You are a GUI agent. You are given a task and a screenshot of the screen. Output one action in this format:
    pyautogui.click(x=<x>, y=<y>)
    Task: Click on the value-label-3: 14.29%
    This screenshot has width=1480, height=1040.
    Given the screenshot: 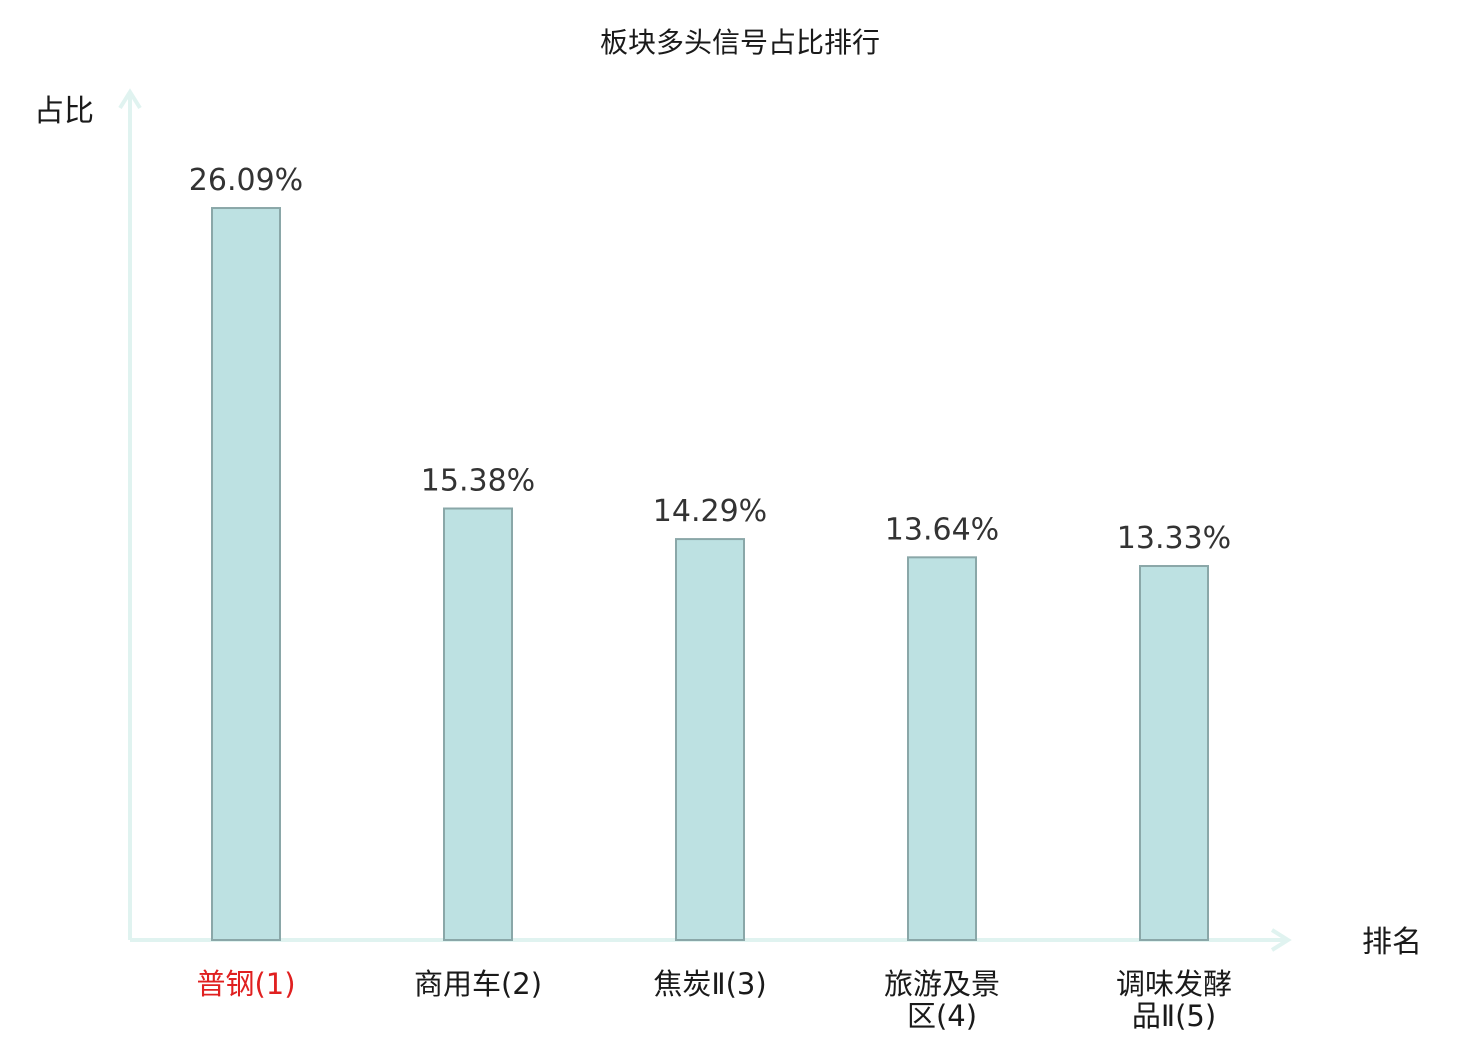 What is the action you would take?
    pyautogui.click(x=710, y=511)
    